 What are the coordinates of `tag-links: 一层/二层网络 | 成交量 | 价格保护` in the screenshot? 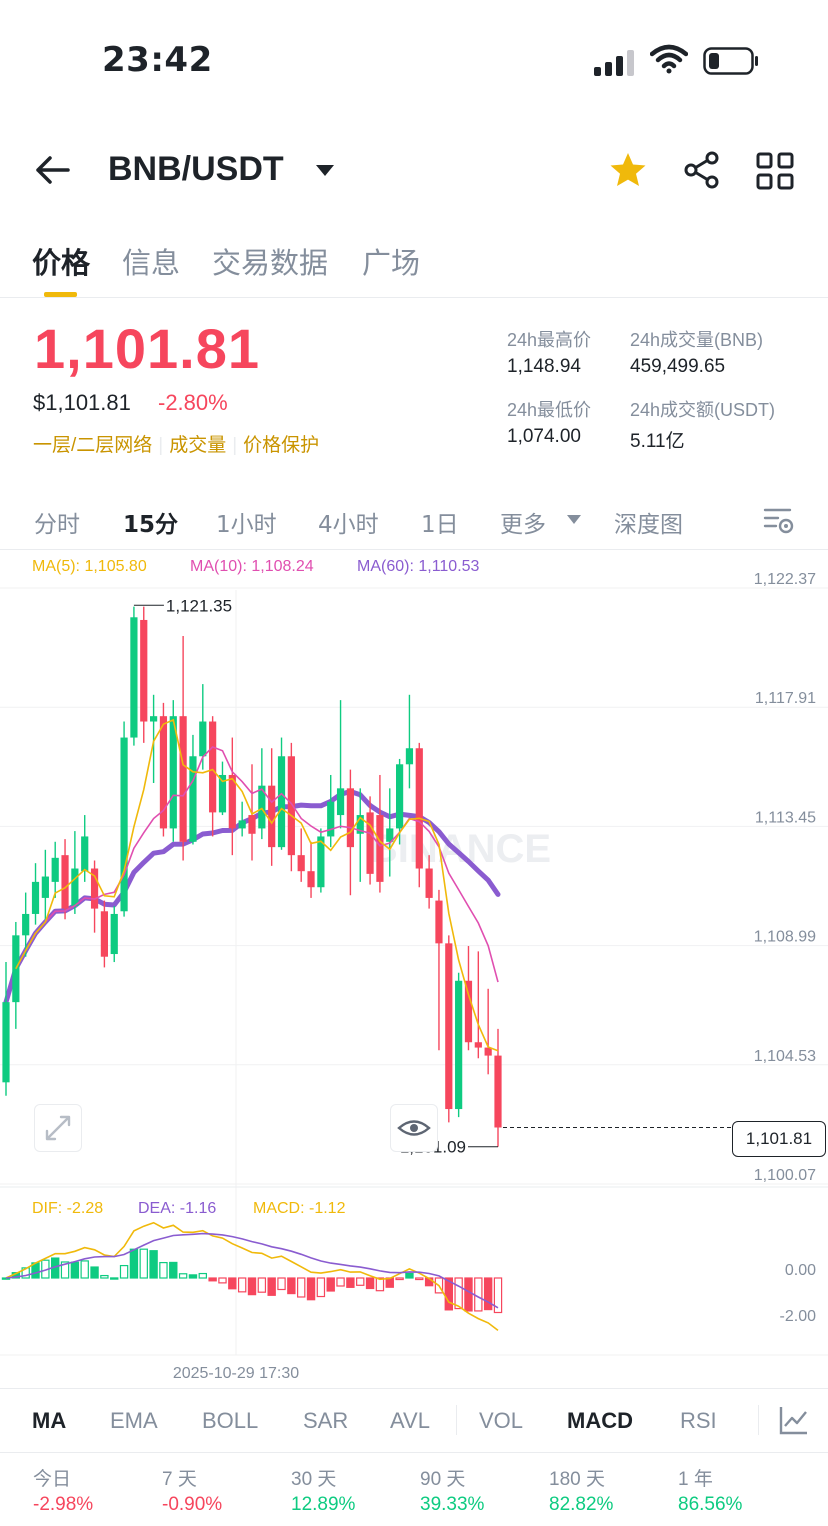 It's located at (176, 443).